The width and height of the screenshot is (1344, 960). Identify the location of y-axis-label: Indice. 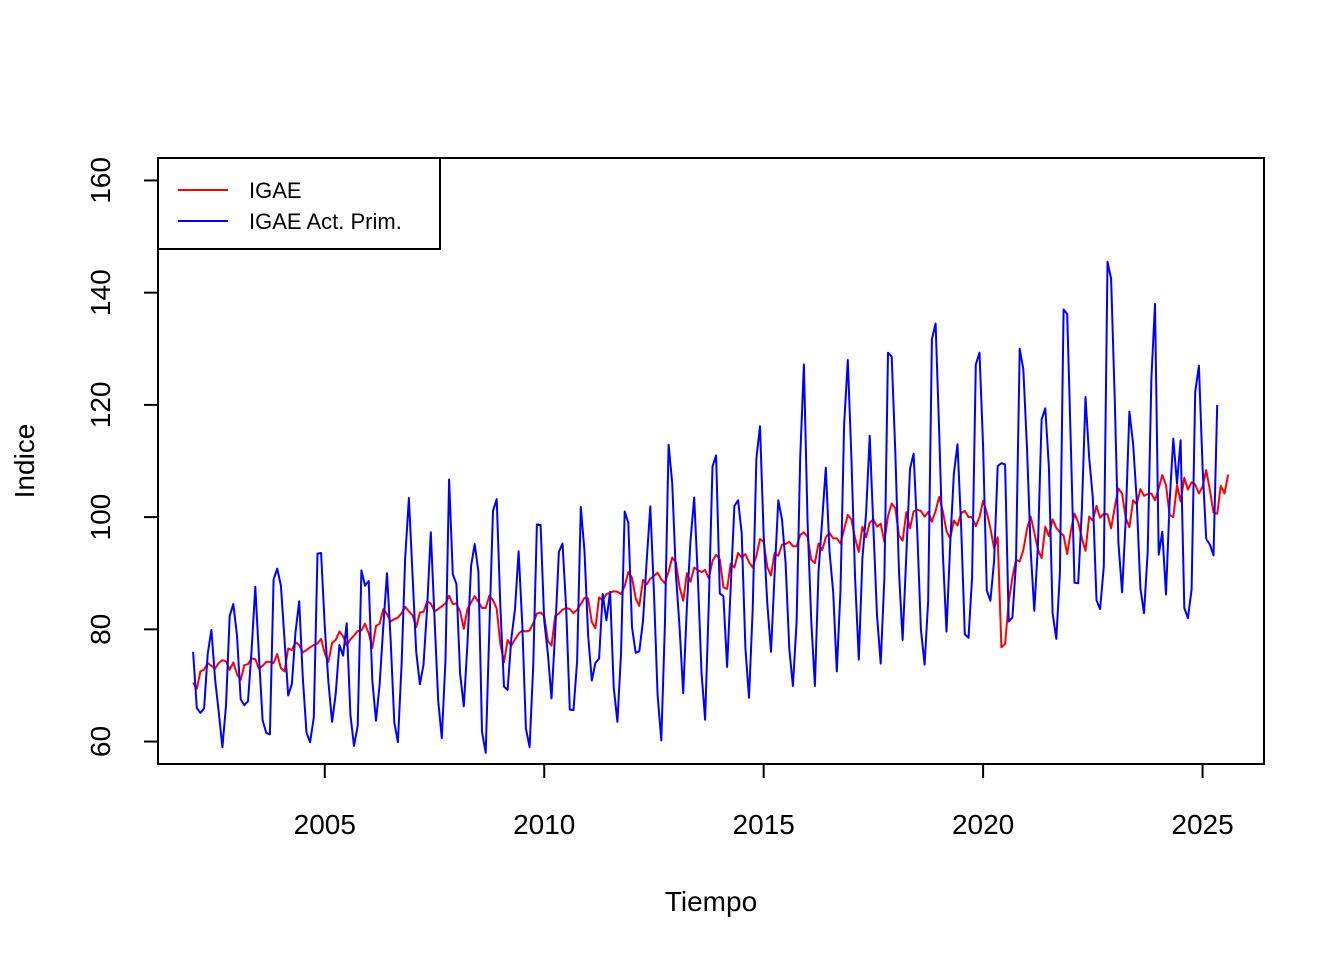
(24, 461).